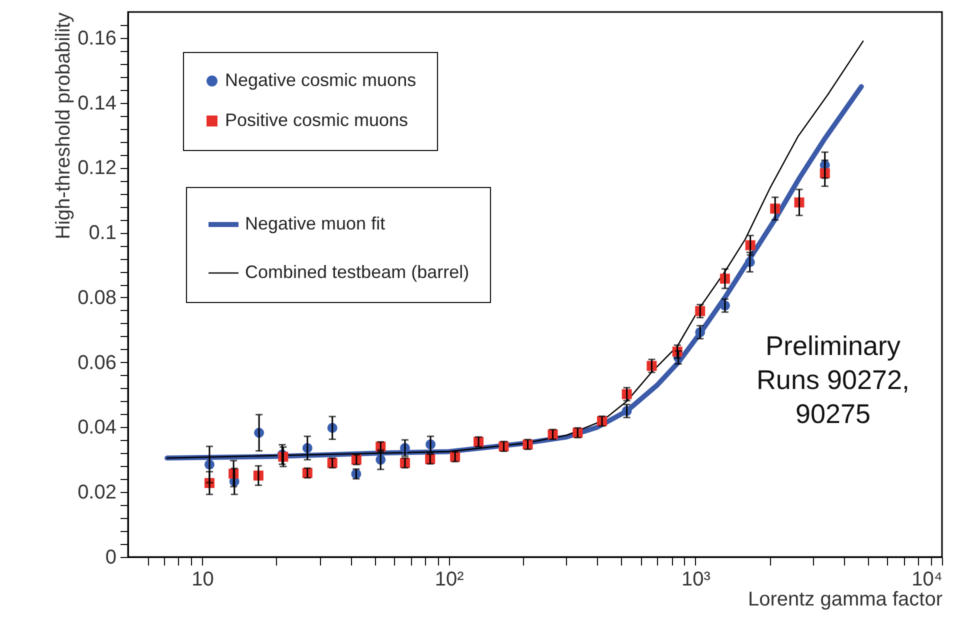 The image size is (965, 631). What do you see at coordinates (316, 120) in the screenshot?
I see `legend-label: Positive cosmic muons` at bounding box center [316, 120].